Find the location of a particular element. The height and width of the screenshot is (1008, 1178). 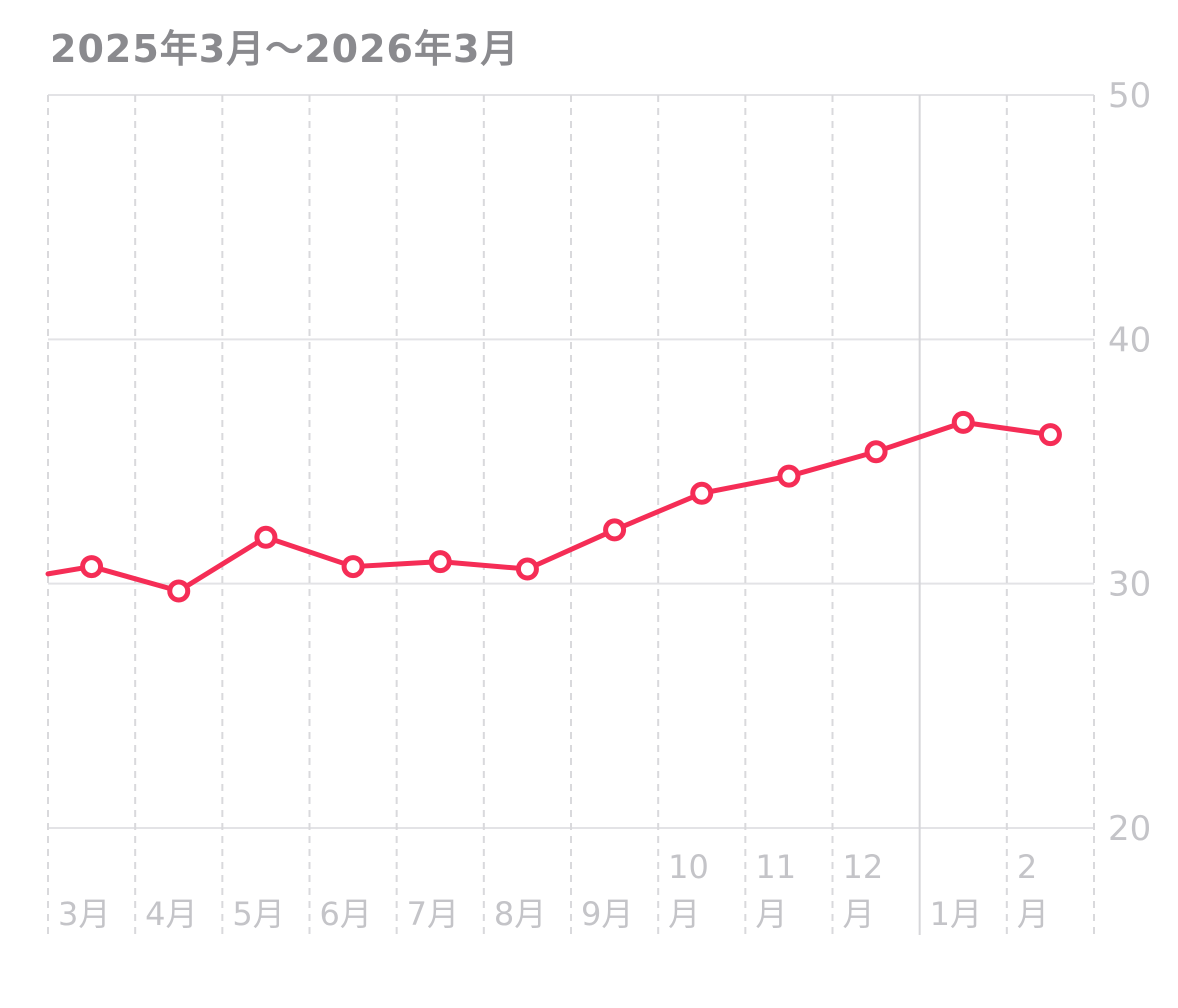

y-tick-label: 50 is located at coordinates (1129, 96).